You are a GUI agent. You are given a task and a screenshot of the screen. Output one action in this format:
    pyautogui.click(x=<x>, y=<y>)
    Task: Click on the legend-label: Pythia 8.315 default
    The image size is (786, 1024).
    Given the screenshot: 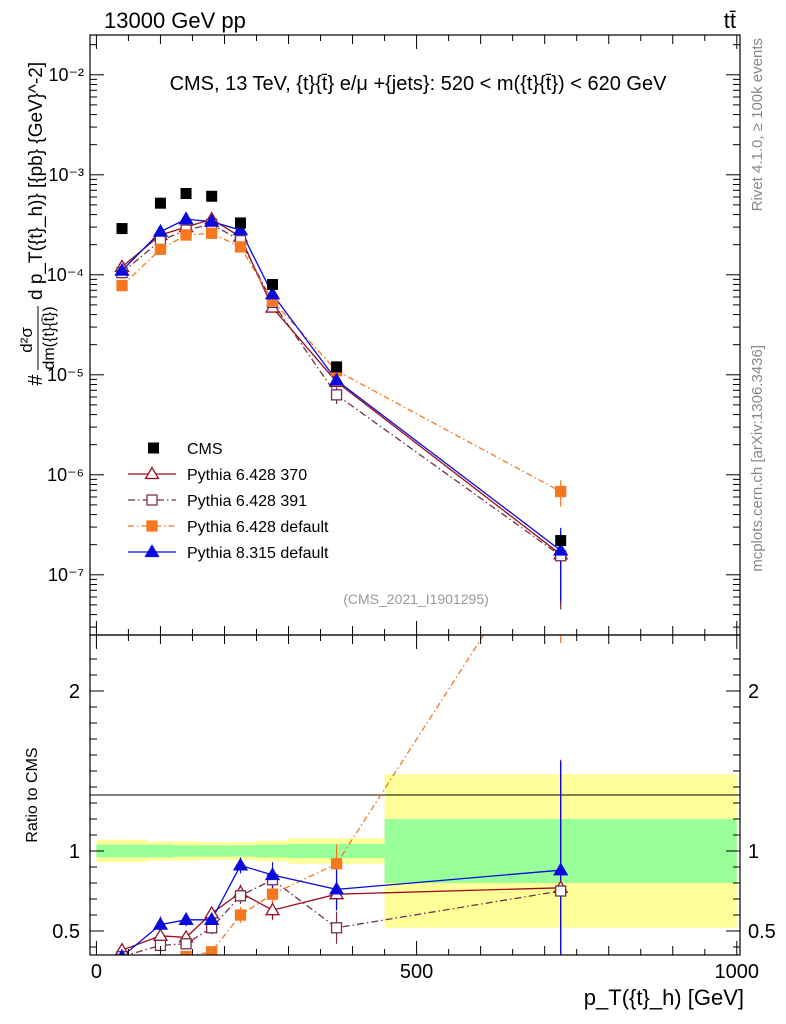 What is the action you would take?
    pyautogui.click(x=258, y=553)
    